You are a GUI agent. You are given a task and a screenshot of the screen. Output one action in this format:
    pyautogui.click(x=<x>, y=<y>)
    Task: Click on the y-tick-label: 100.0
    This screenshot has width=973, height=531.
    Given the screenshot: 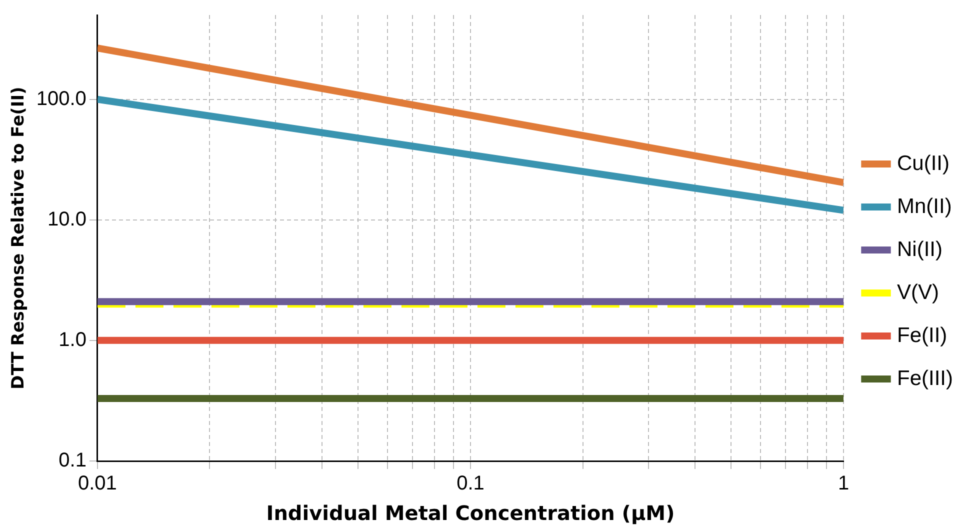 What is the action you would take?
    pyautogui.click(x=61, y=99)
    